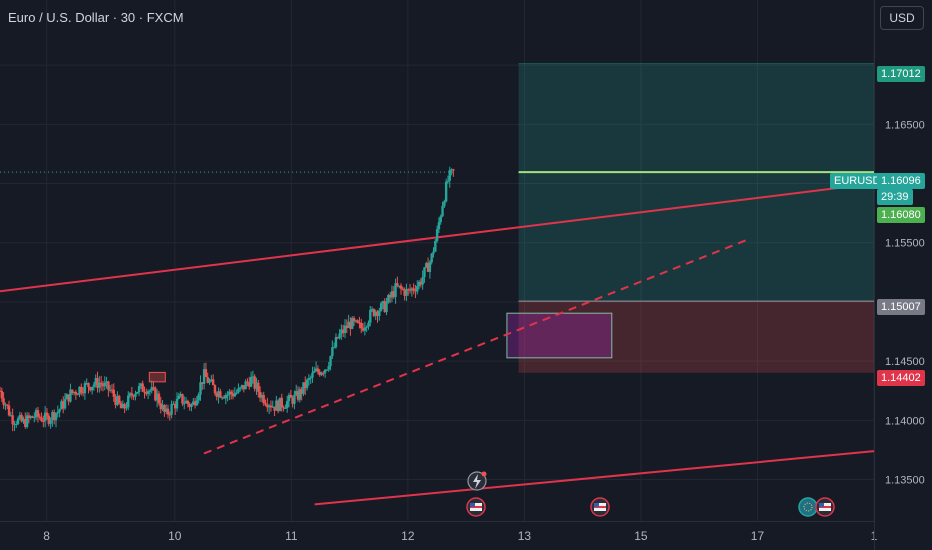 This screenshot has height=550, width=932. I want to click on eu-flag-stars, so click(808, 507).